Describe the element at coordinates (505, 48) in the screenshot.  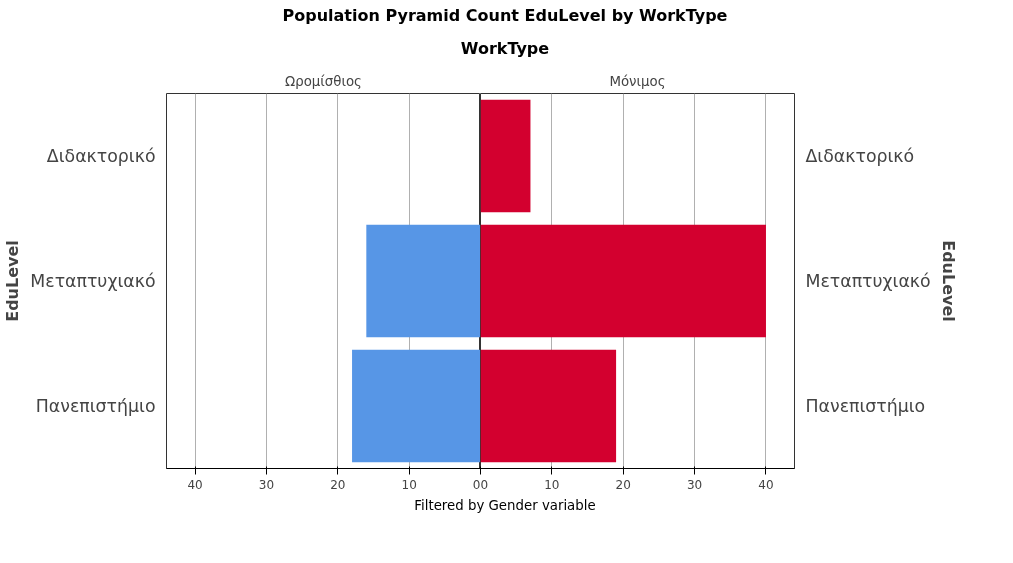
I see `chart-subtitle: WorkType` at that location.